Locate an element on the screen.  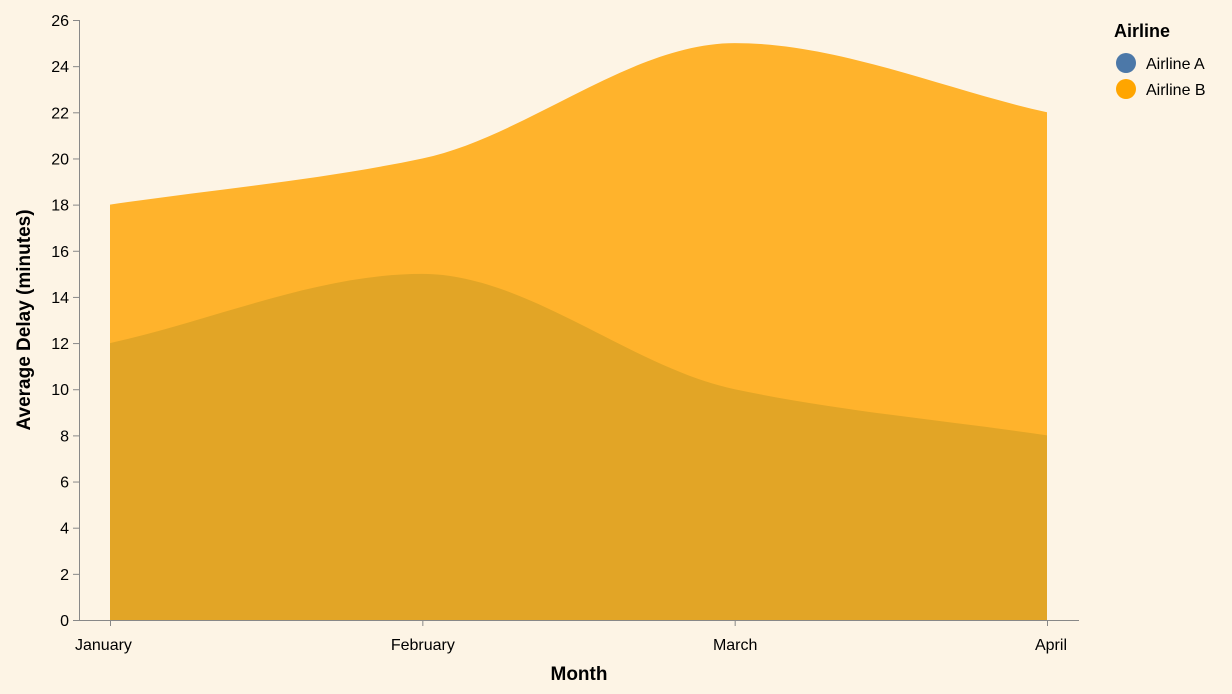
x-axis-title: Month is located at coordinates (579, 674).